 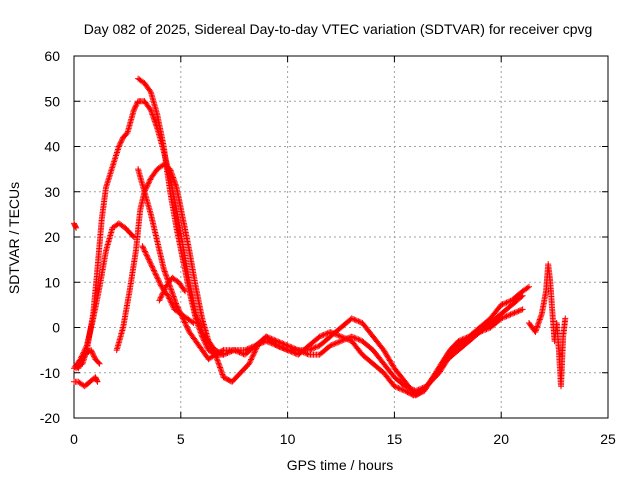 I want to click on y-tick-label: 40, so click(x=52, y=147).